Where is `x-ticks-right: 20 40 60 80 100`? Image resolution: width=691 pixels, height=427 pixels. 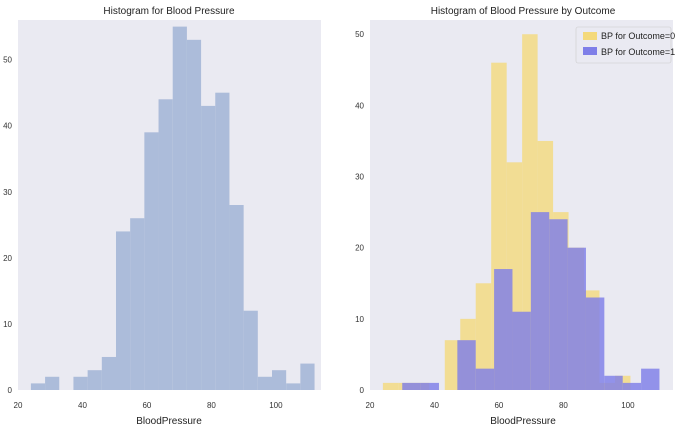
x-ticks-right: 20 40 60 80 100 is located at coordinates (501, 405).